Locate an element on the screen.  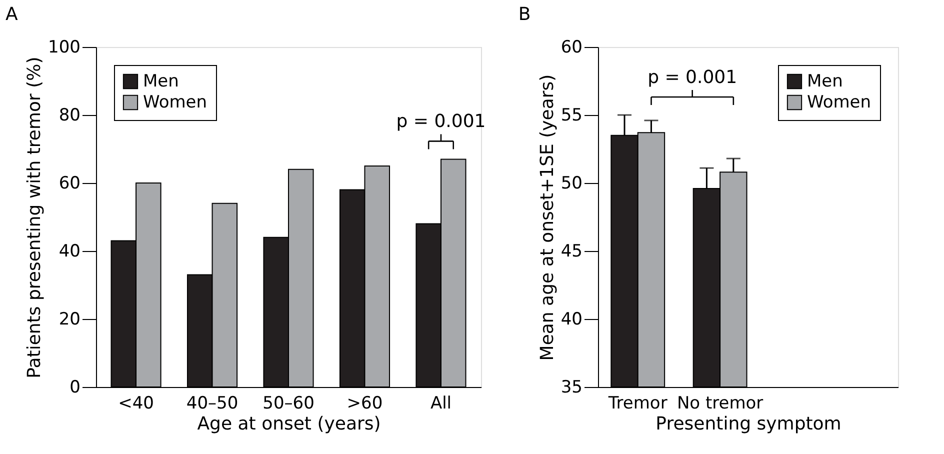
x-tick-label: No tremor is located at coordinates (720, 404).